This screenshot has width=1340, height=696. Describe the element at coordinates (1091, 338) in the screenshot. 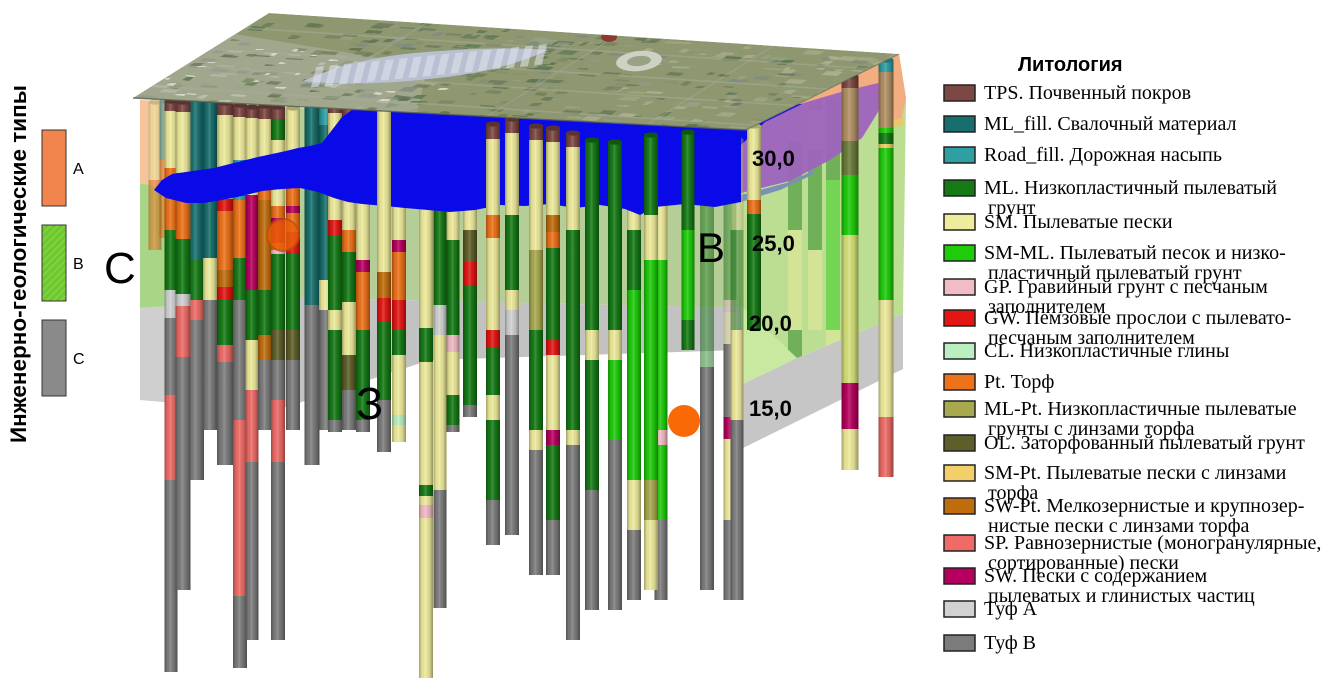

I see `svg-text: песчаным заполнителем` at that location.